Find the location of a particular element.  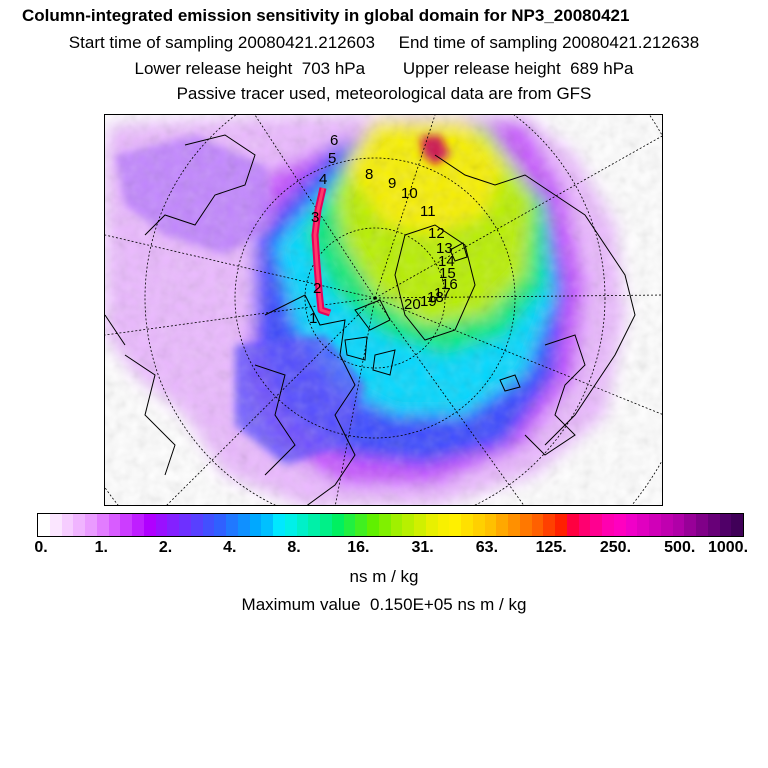

trajectory-path-core is located at coordinates (322, 251).